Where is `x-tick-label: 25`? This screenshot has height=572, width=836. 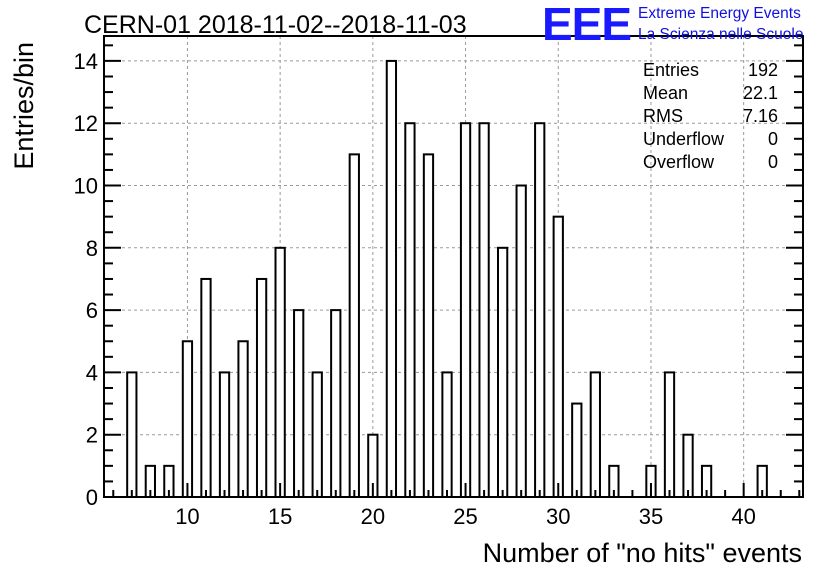 x-tick-label: 25 is located at coordinates (465, 516).